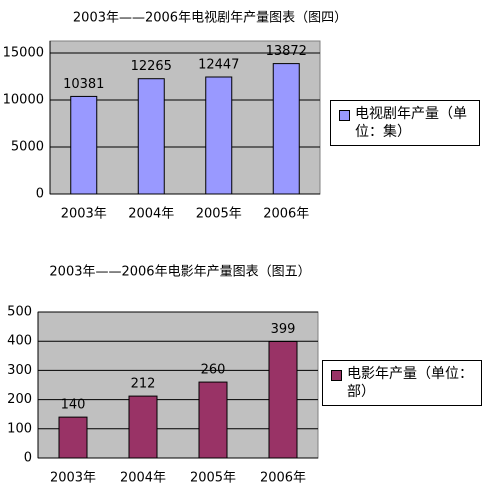 Image resolution: width=485 pixels, height=490 pixels. I want to click on y-tick-label: 200, so click(19, 399).